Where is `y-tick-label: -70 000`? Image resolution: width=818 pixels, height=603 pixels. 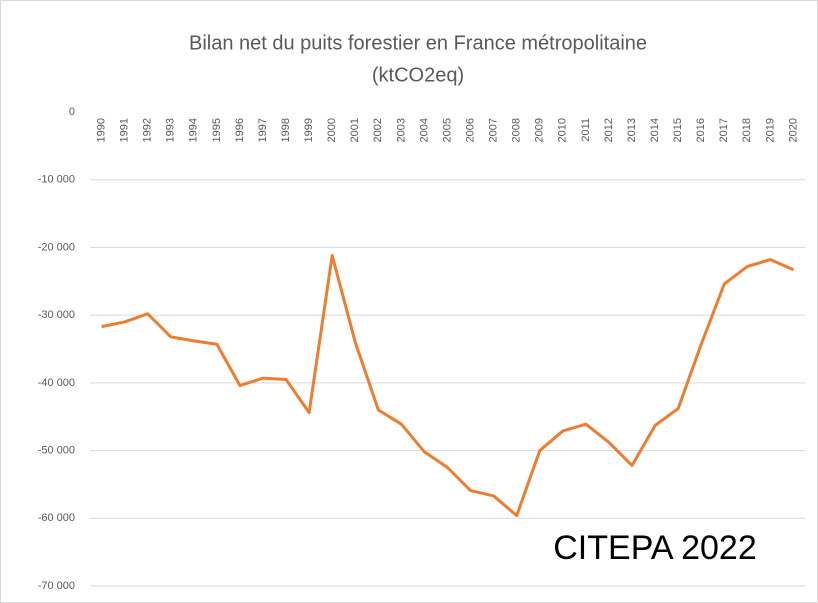
y-tick-label: -70 000 is located at coordinates (56, 586).